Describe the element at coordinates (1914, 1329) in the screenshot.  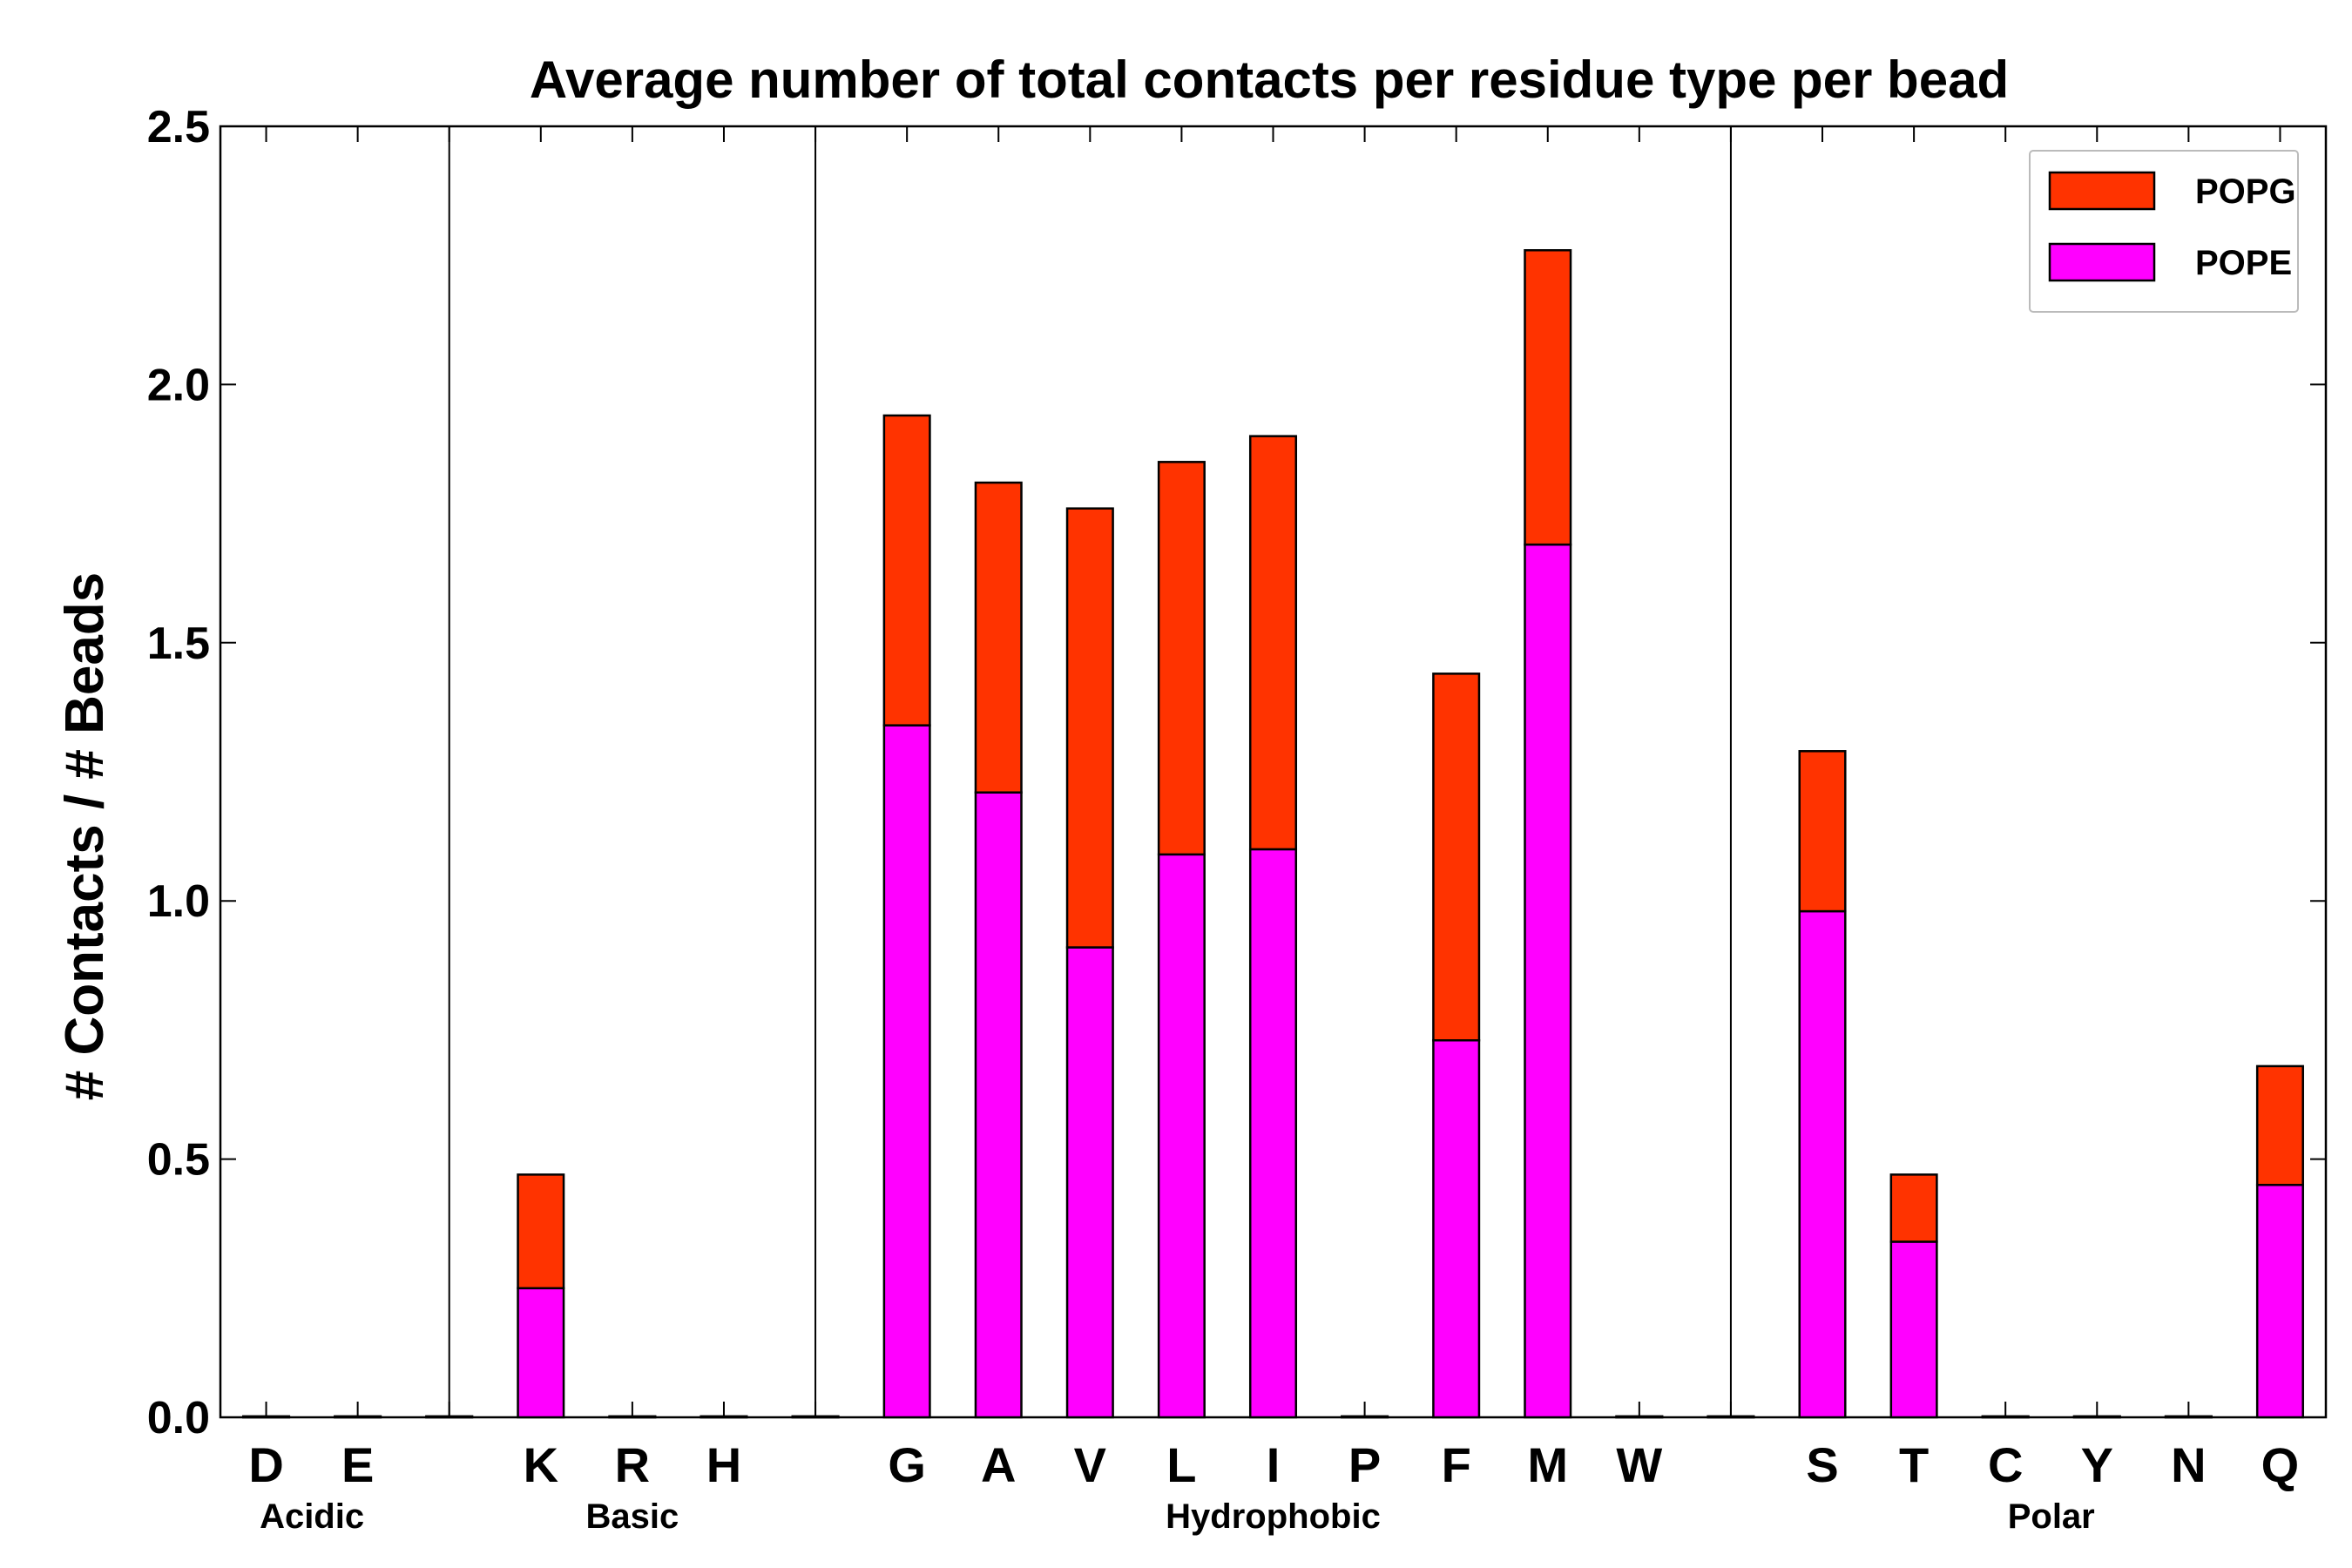
I see `bar-pope-T` at that location.